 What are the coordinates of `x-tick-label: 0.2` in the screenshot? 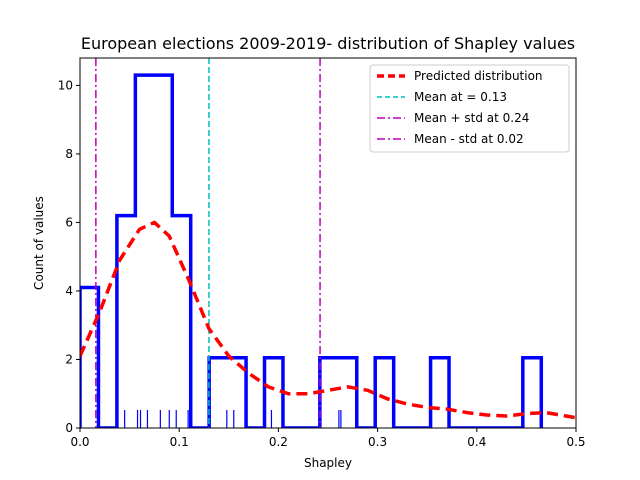 It's located at (278, 442).